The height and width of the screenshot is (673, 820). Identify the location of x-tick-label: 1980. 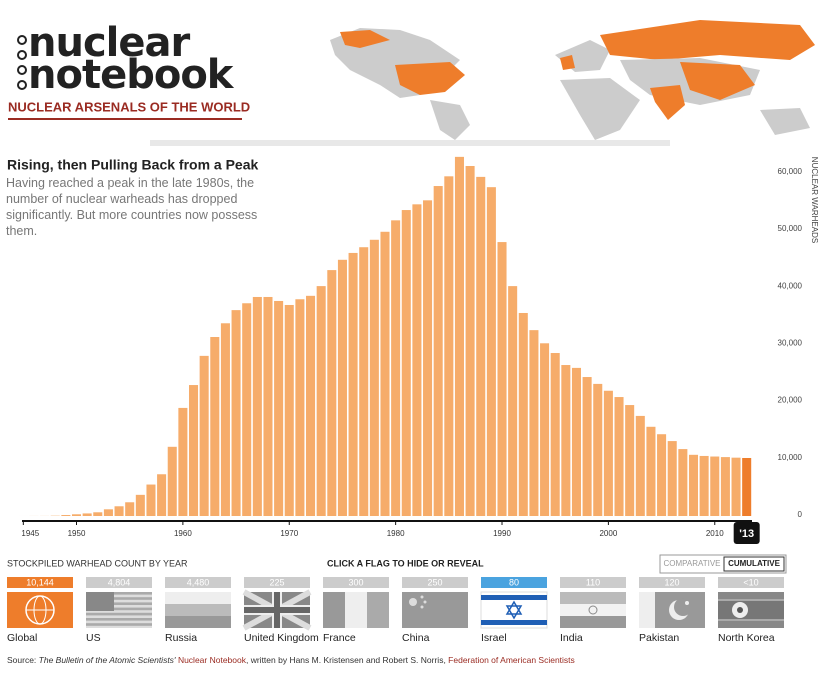
(396, 533).